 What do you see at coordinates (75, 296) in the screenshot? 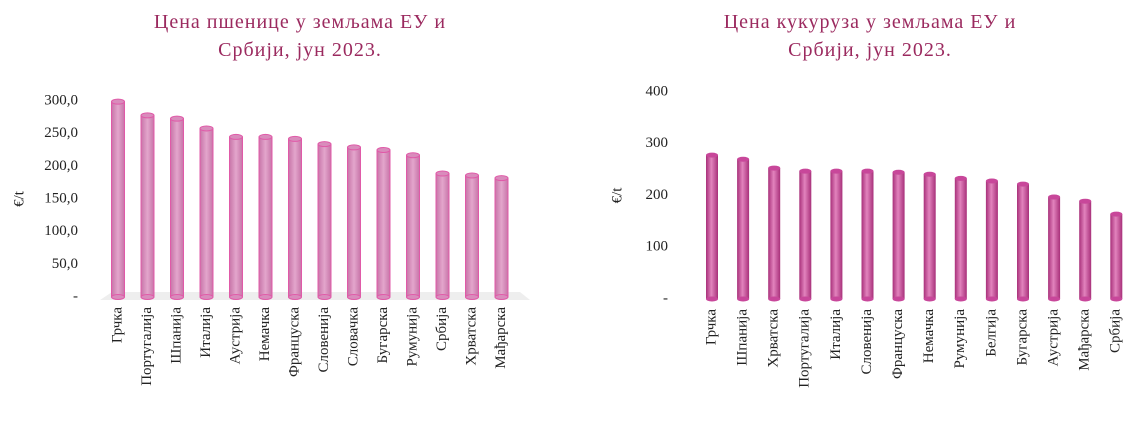
I see `y-tick-label: -` at bounding box center [75, 296].